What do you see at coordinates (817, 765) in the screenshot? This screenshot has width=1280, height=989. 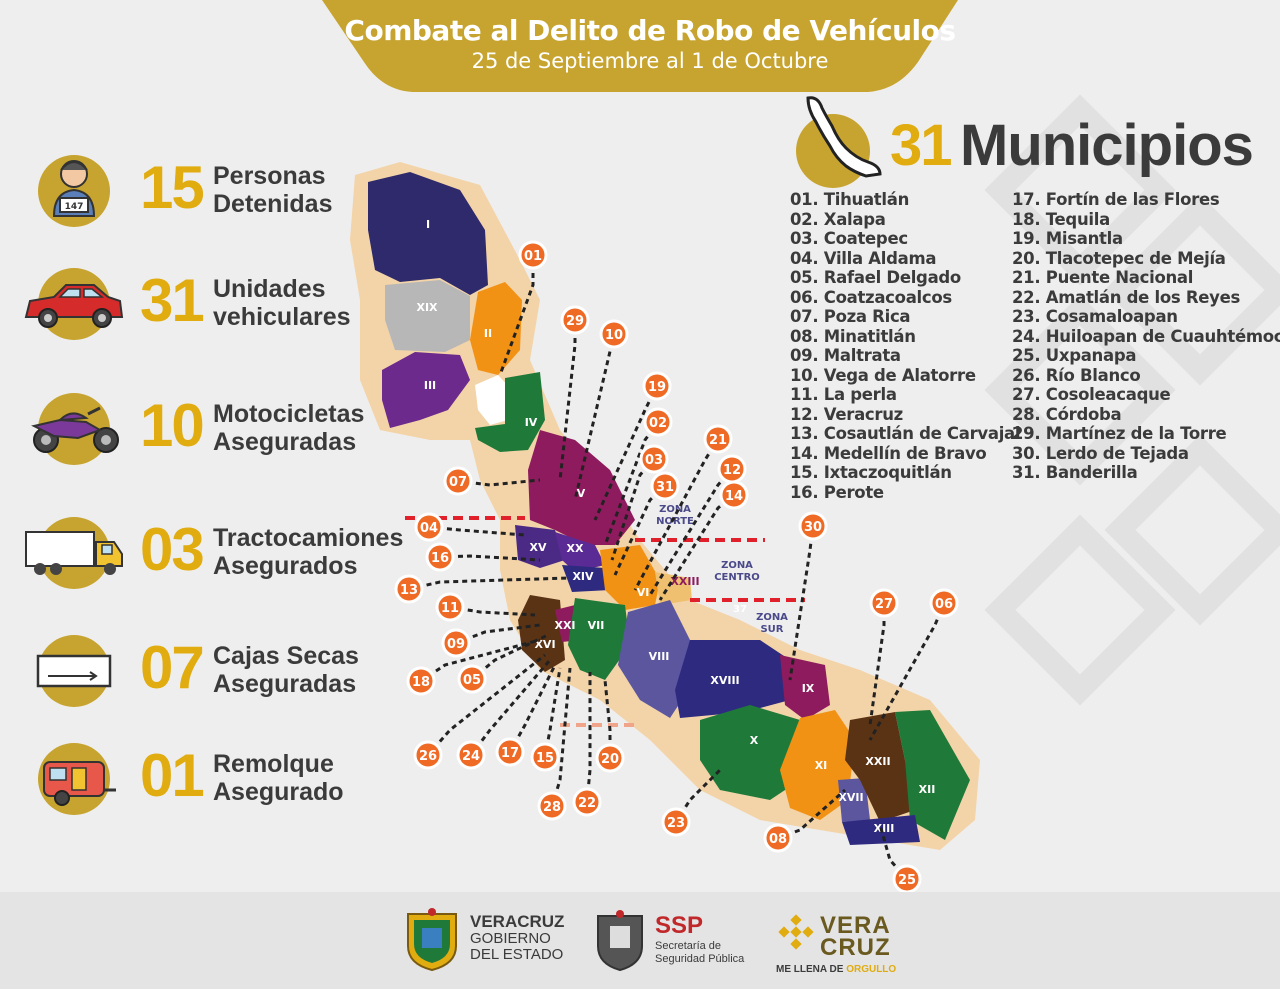 I see `region-xi` at bounding box center [817, 765].